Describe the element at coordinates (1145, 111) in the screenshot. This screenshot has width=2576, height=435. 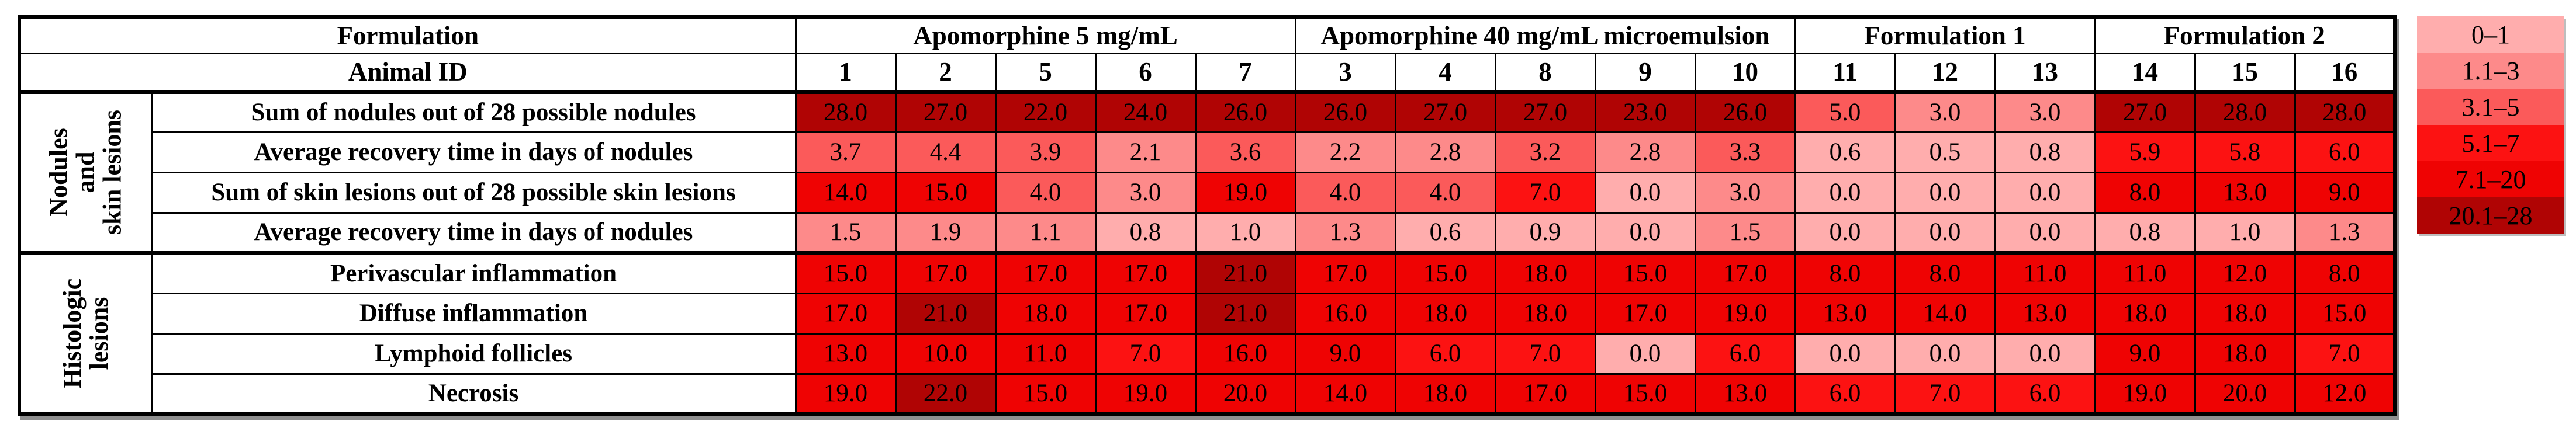
I see `heat-cell: 24.0` at that location.